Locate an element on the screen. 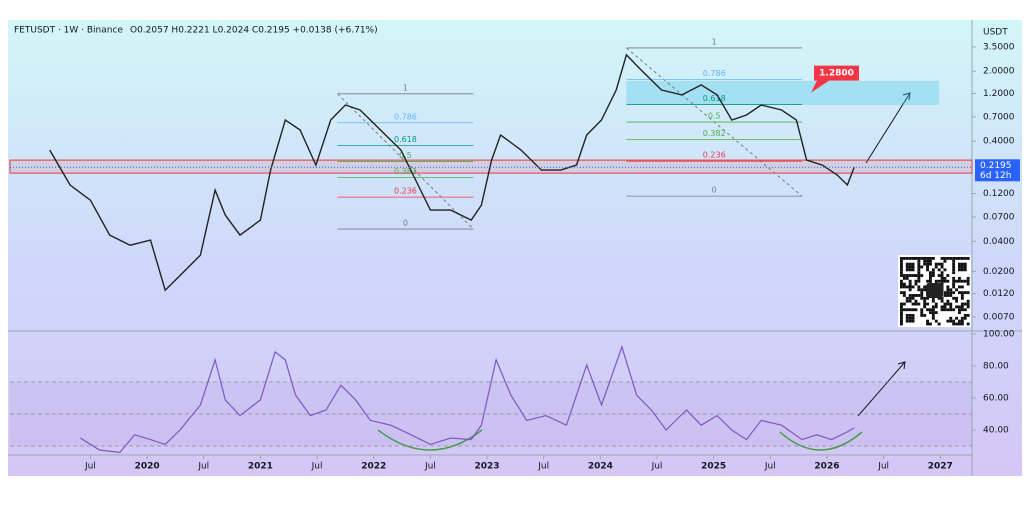  last-price-label: 0.2195 is located at coordinates (996, 166).